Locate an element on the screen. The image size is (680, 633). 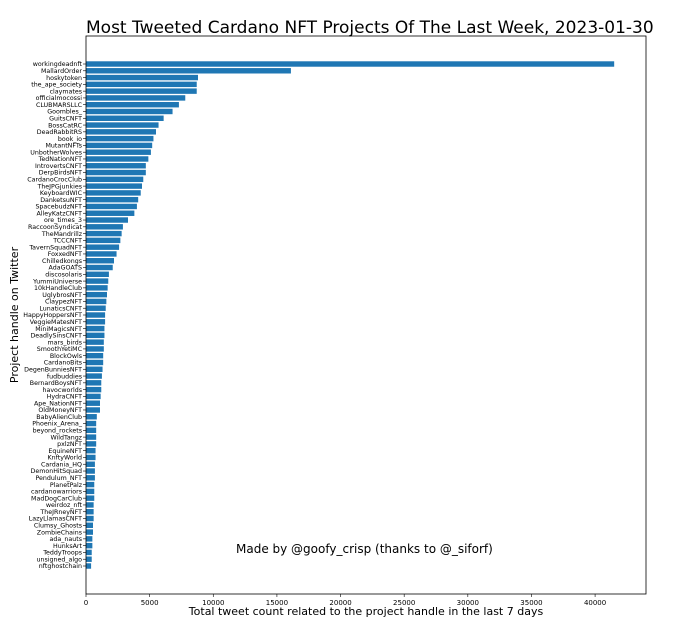
x-tick-label: 15000 is located at coordinates (277, 603).